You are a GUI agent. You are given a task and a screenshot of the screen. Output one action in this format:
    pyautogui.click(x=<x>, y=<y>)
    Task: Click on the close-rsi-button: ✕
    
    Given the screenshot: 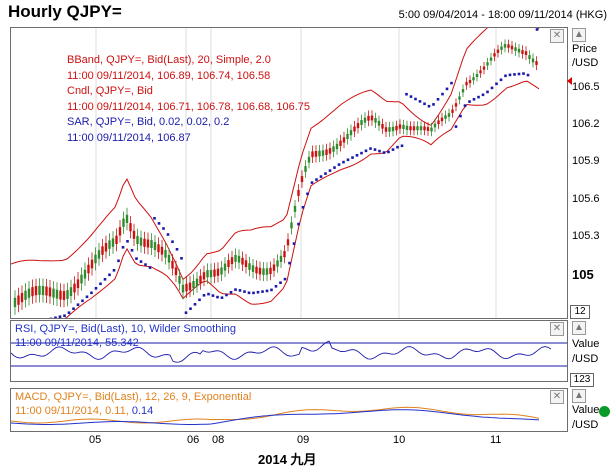 What is the action you would take?
    pyautogui.click(x=557, y=329)
    